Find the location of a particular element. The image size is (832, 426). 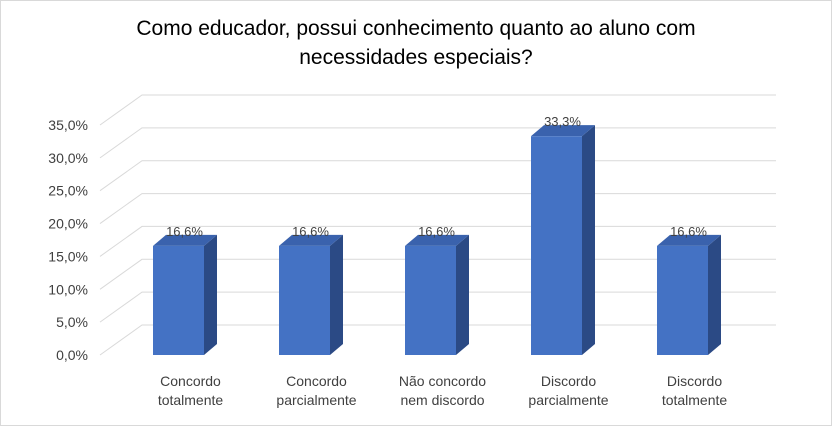

chart-title-line-2: necessidades especiais? is located at coordinates (416, 57).